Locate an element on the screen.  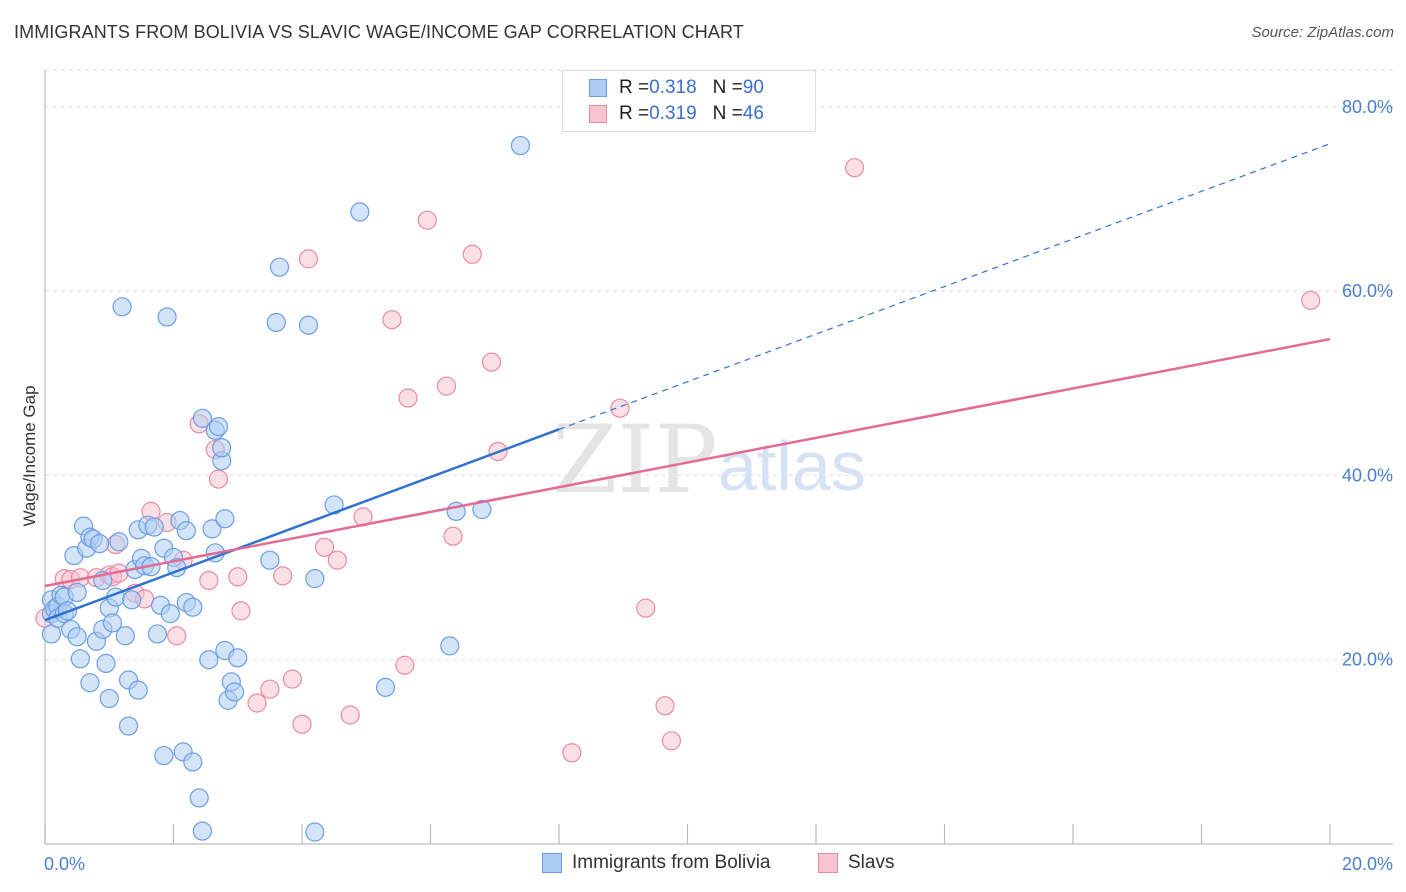
y-tick-label: 40.0% is located at coordinates (1367, 475).